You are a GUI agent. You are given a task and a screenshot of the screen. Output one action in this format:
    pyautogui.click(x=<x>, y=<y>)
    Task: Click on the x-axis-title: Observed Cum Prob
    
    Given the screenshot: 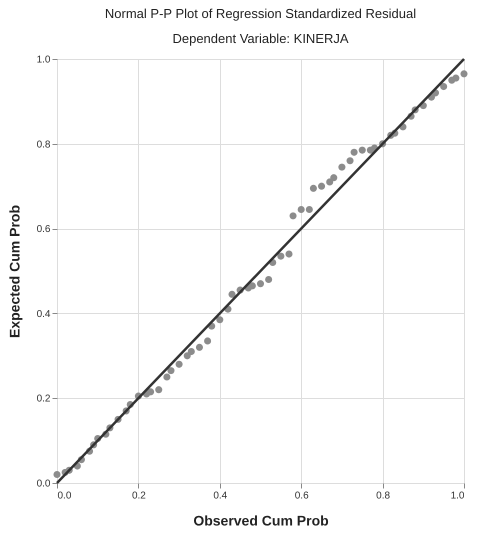 What is the action you would take?
    pyautogui.click(x=261, y=520)
    